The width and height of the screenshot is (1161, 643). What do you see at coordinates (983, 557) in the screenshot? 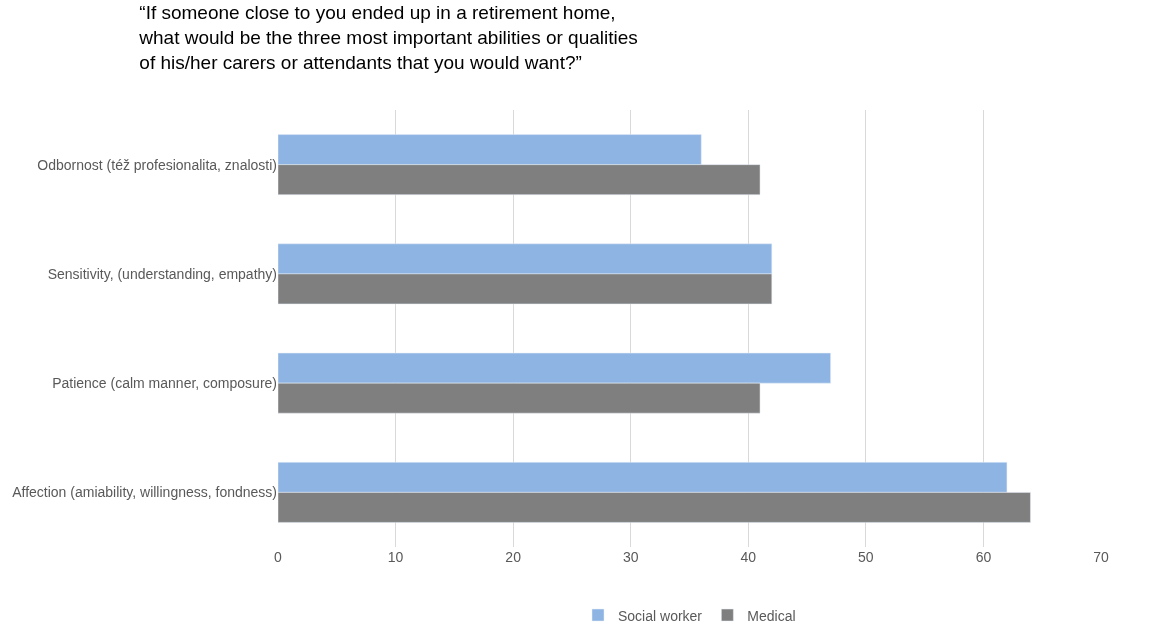
I see `x-tick-label: 60` at bounding box center [983, 557].